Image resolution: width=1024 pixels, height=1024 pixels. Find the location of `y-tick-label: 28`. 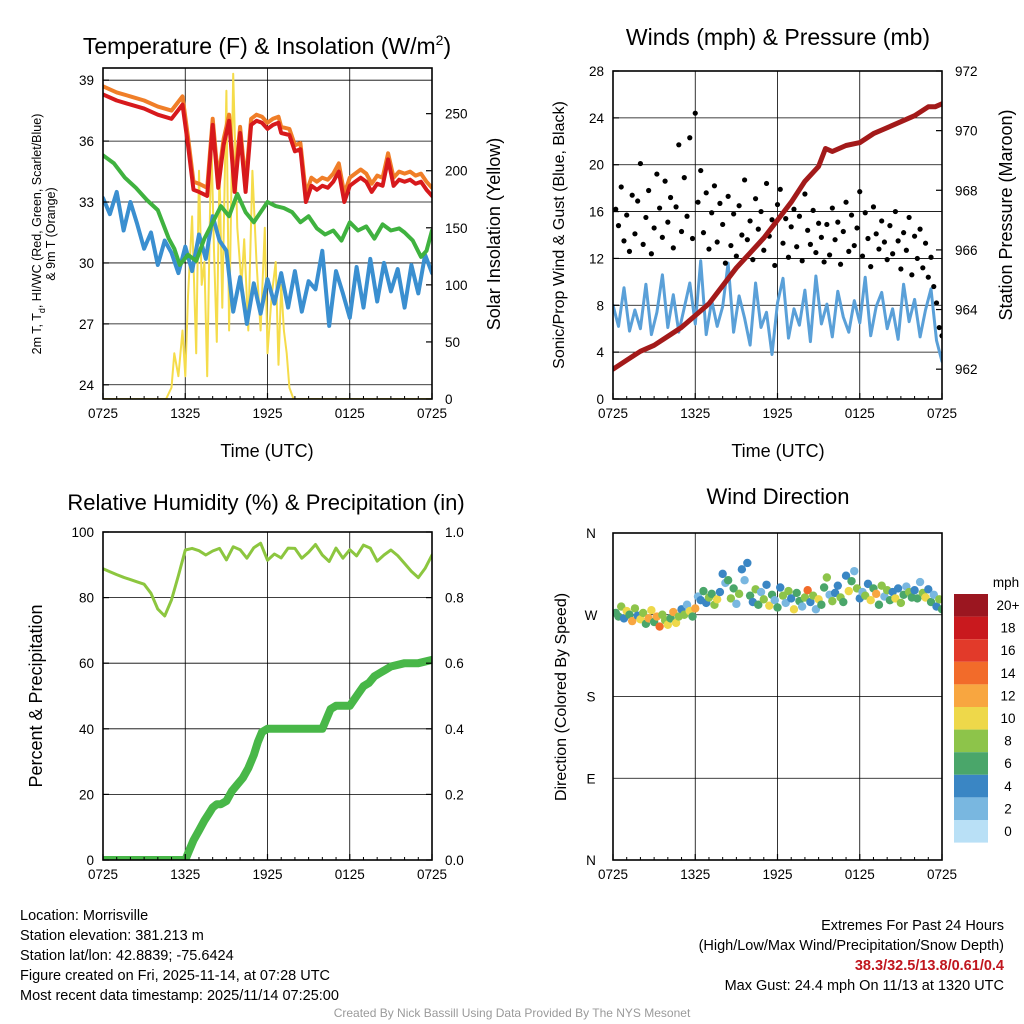

y-tick-label: 28 is located at coordinates (596, 71).